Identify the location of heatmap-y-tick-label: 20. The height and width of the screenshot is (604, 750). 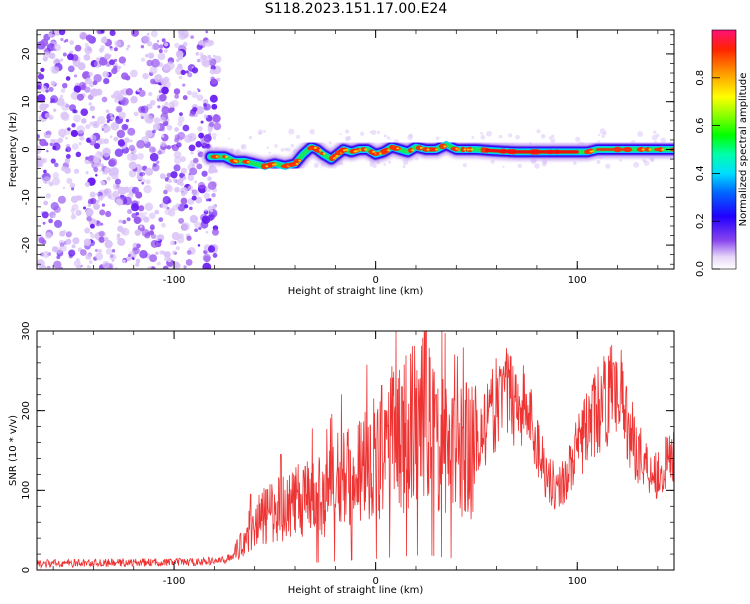
(26, 54).